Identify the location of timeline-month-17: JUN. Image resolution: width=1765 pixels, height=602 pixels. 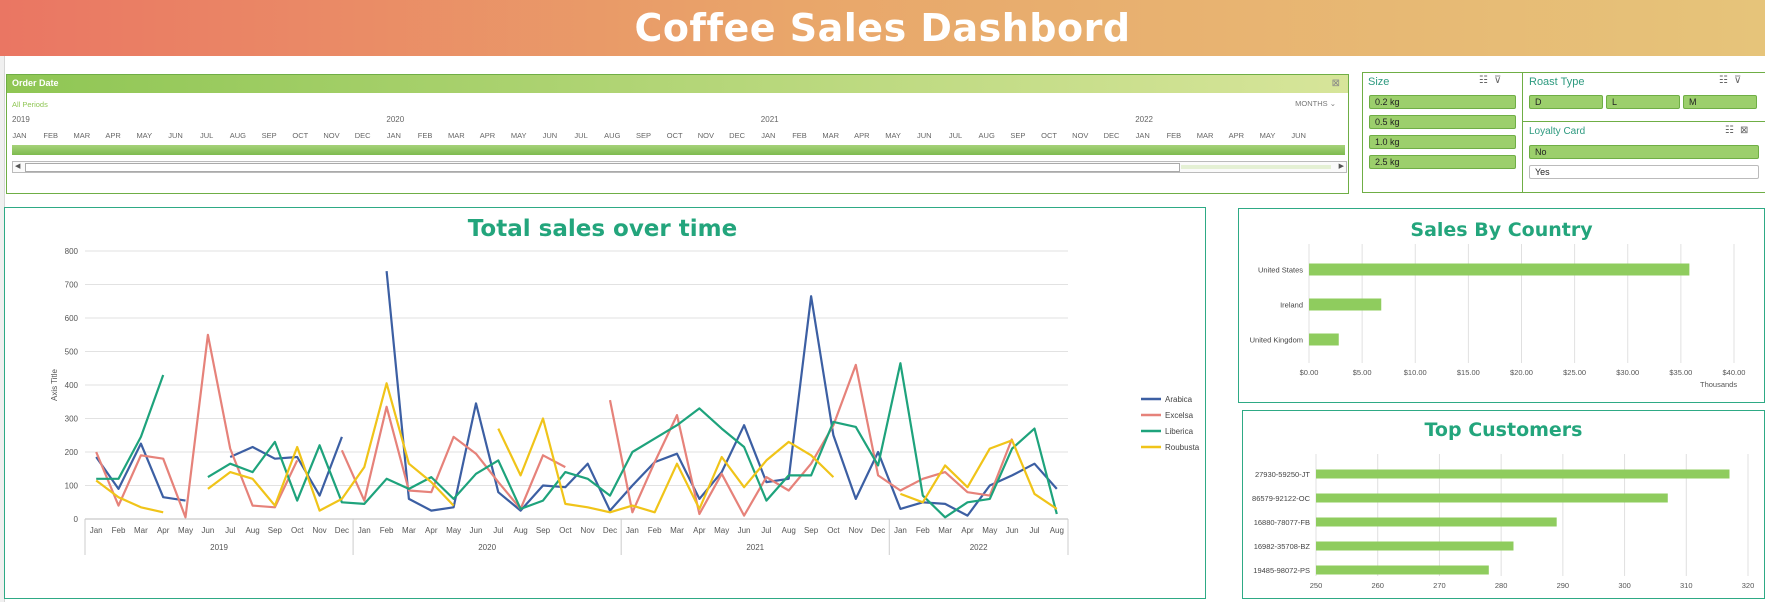
(550, 135).